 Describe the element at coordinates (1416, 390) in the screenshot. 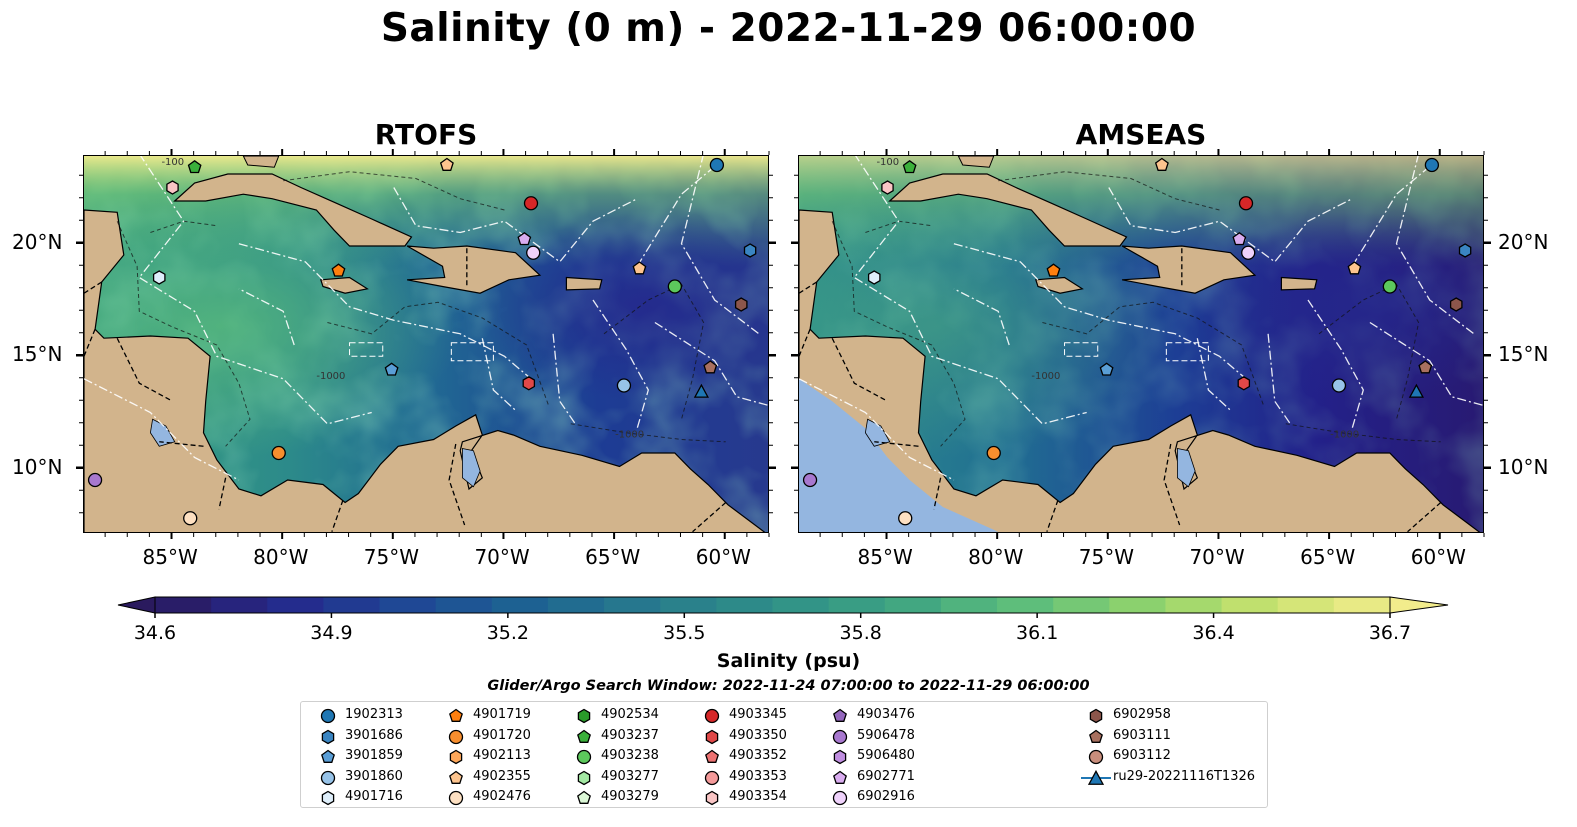

I see `amseas-marker-ru29-20221116T1326` at that location.